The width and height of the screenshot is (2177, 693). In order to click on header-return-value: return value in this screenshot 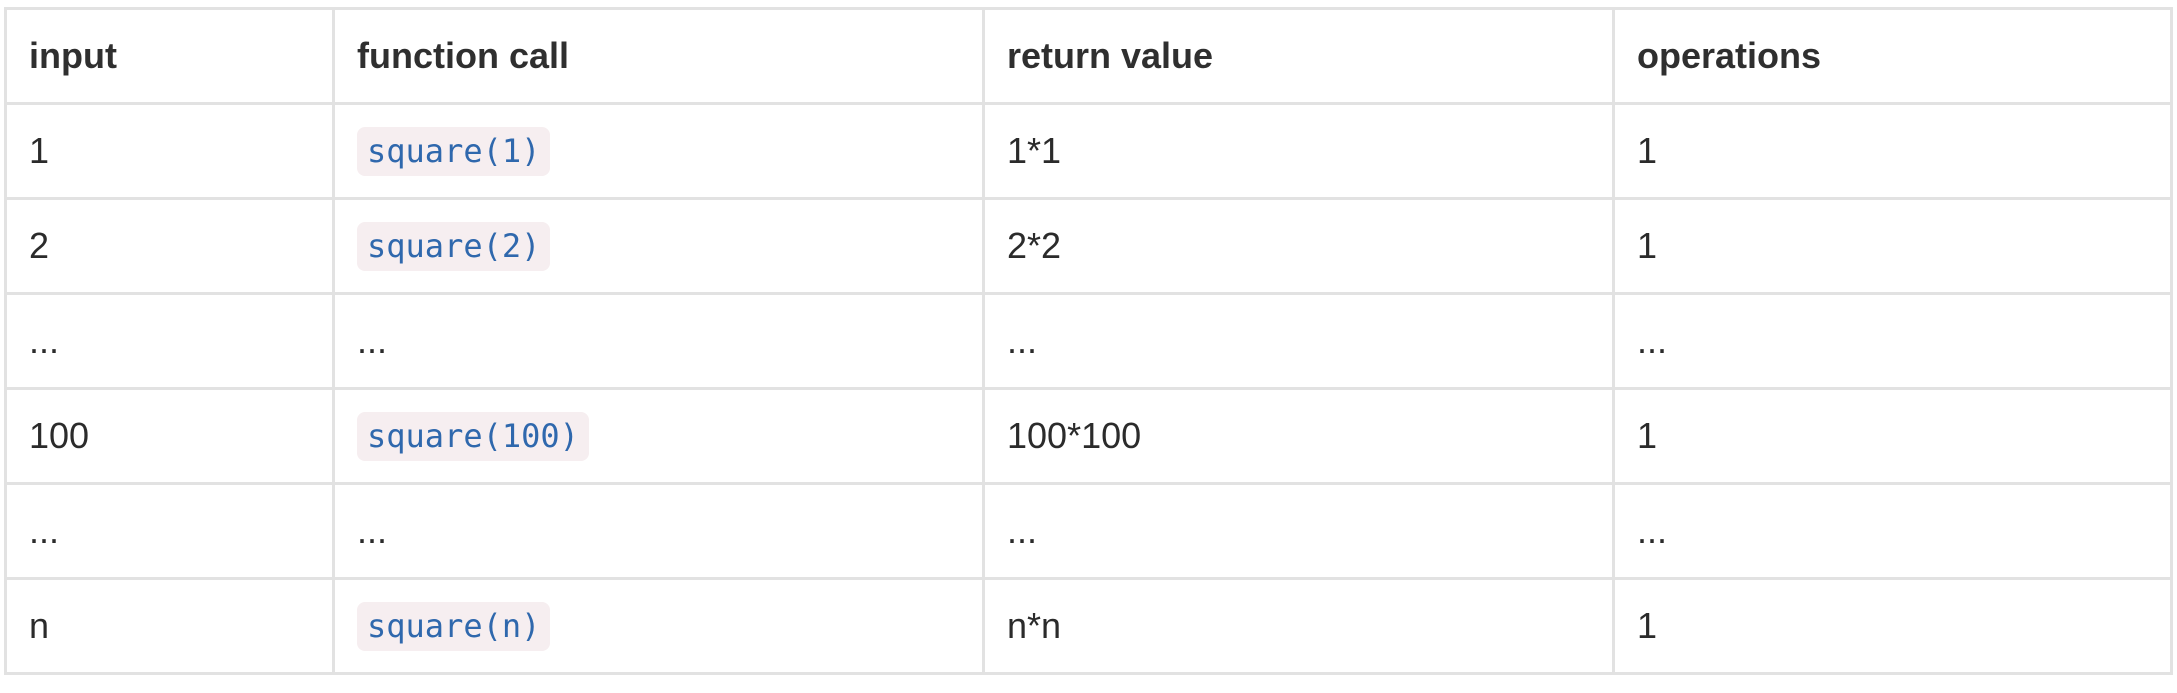, I will do `click(1298, 56)`.